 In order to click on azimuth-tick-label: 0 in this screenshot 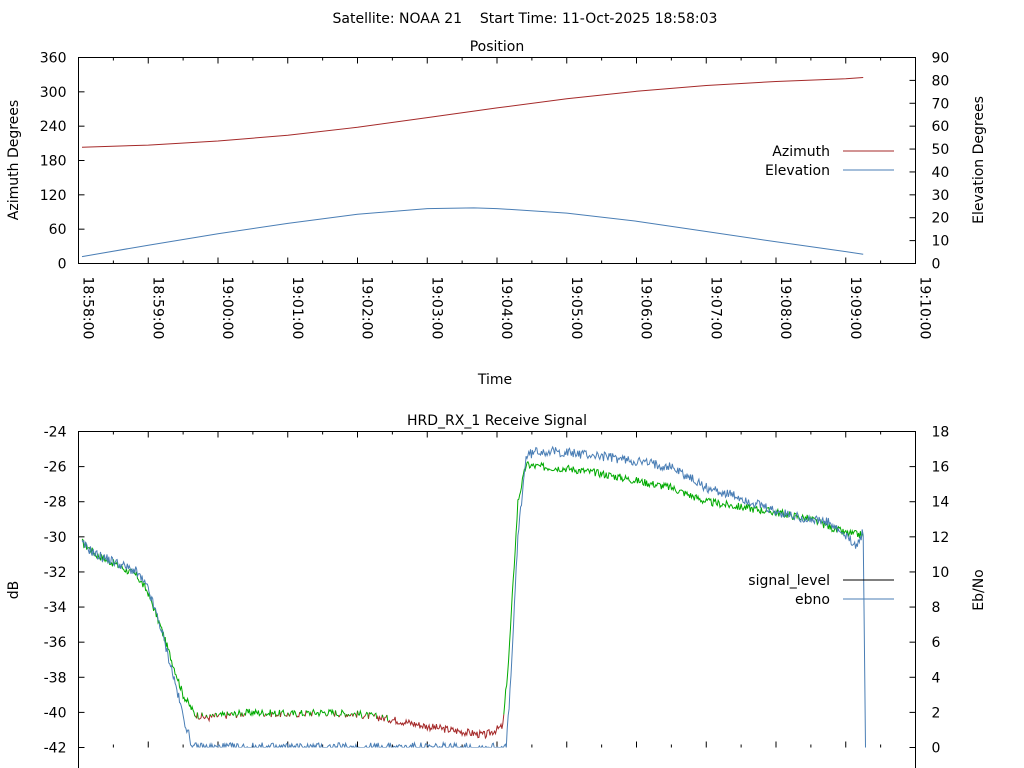, I will do `click(62, 265)`.